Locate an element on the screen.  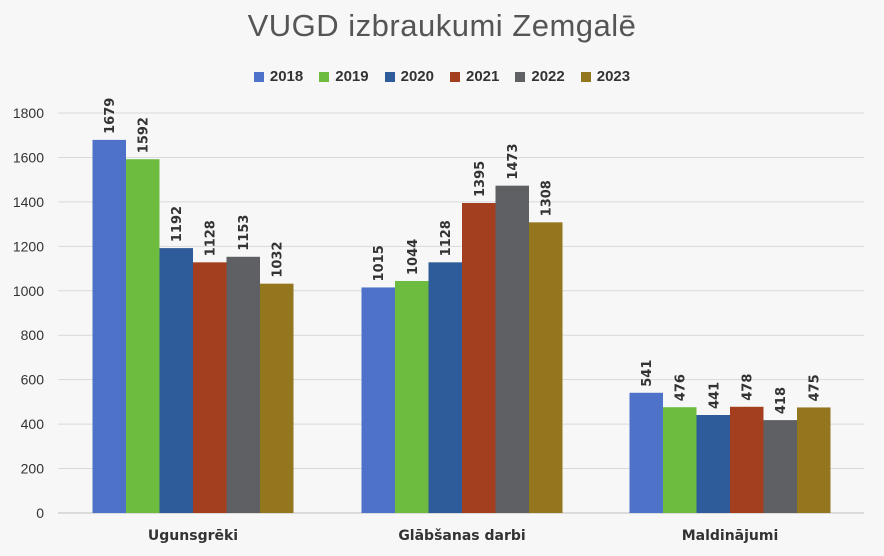
legend-item: 2023 is located at coordinates (605, 76).